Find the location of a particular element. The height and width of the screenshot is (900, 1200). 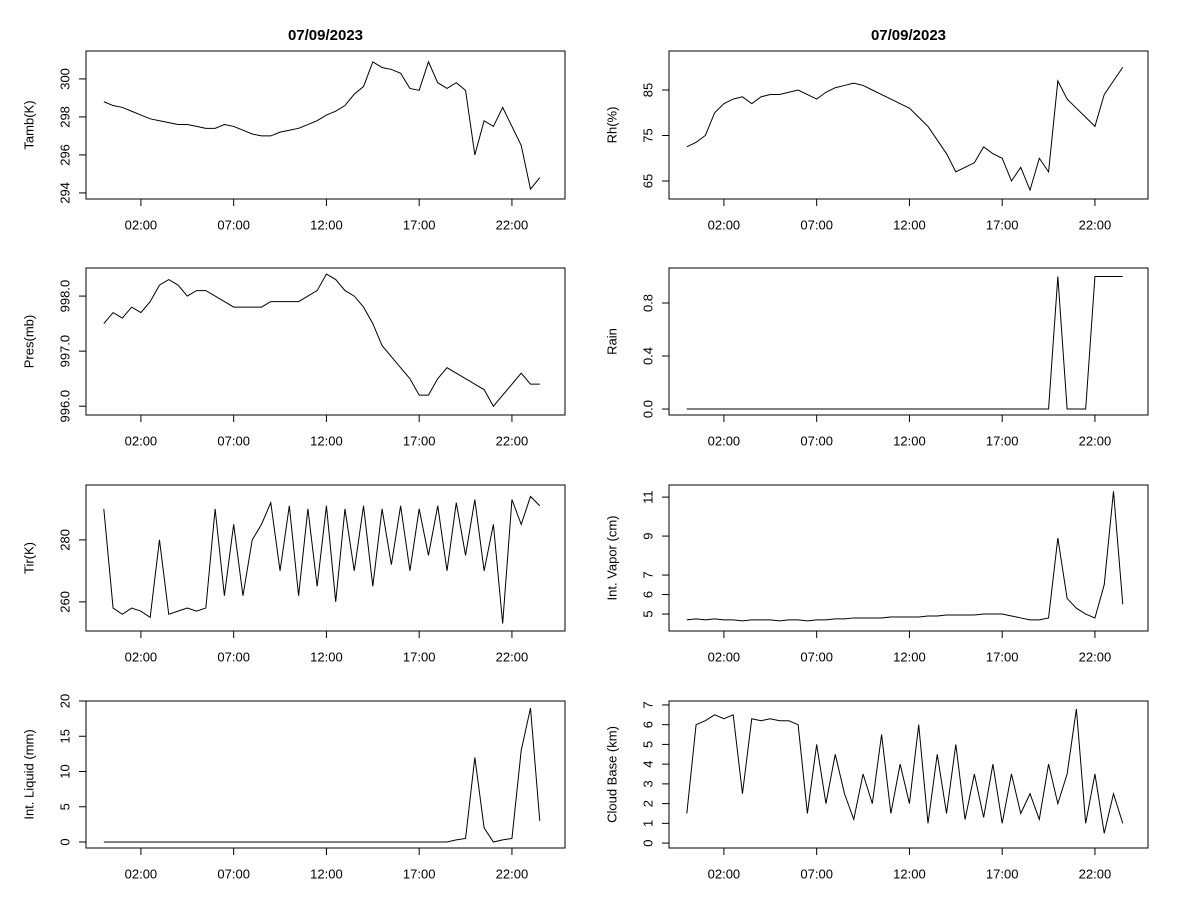

y-tick-label: 85 is located at coordinates (647, 90).